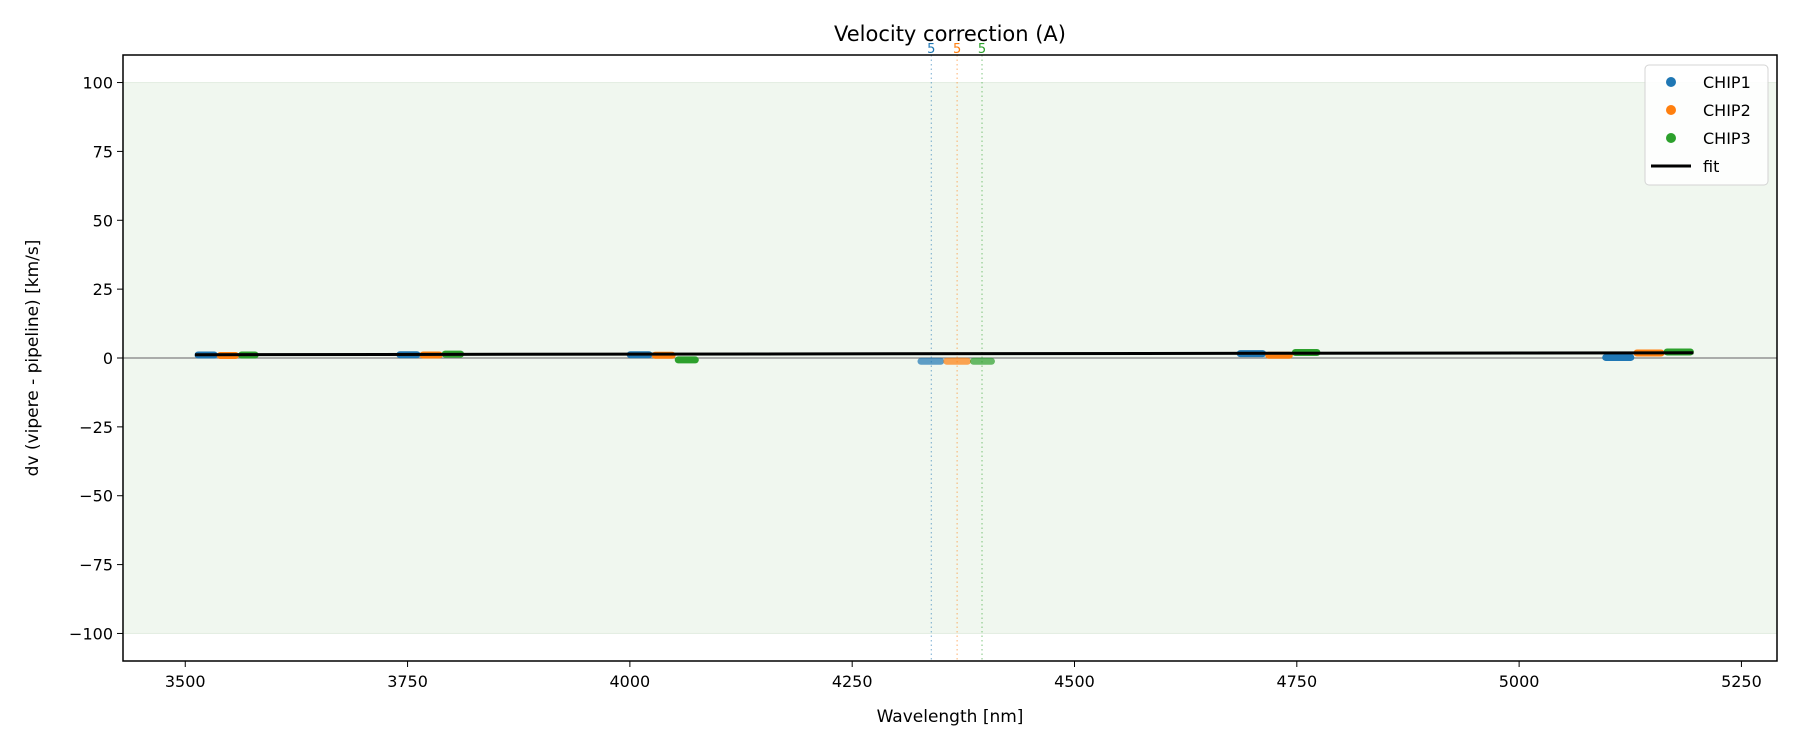 The image size is (1800, 750). I want to click on legend-label: fit, so click(1711, 166).